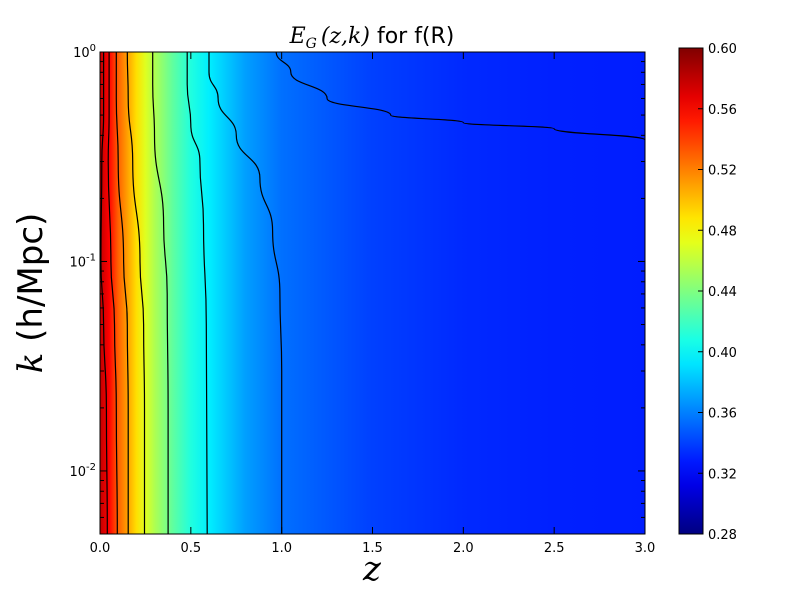  Describe the element at coordinates (645, 548) in the screenshot. I see `x-tick-label: 3.0` at that location.